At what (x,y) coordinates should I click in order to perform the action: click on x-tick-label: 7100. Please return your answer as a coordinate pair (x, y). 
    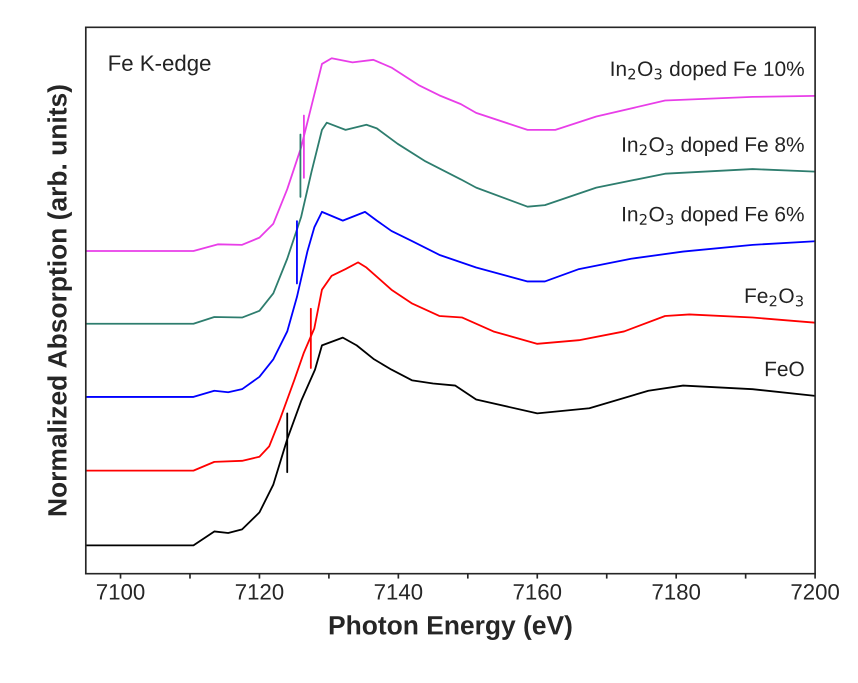
    Looking at the image, I should click on (120, 592).